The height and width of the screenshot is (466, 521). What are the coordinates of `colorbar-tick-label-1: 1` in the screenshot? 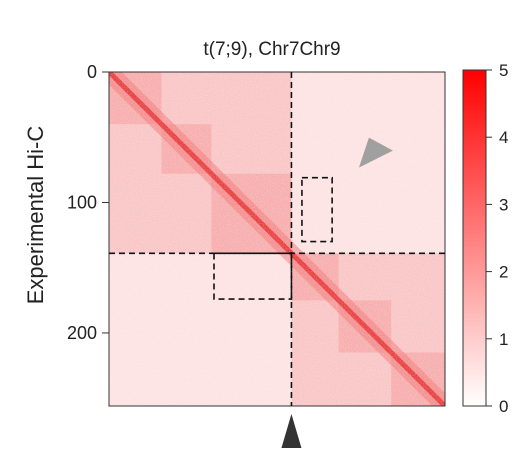 It's located at (503, 339).